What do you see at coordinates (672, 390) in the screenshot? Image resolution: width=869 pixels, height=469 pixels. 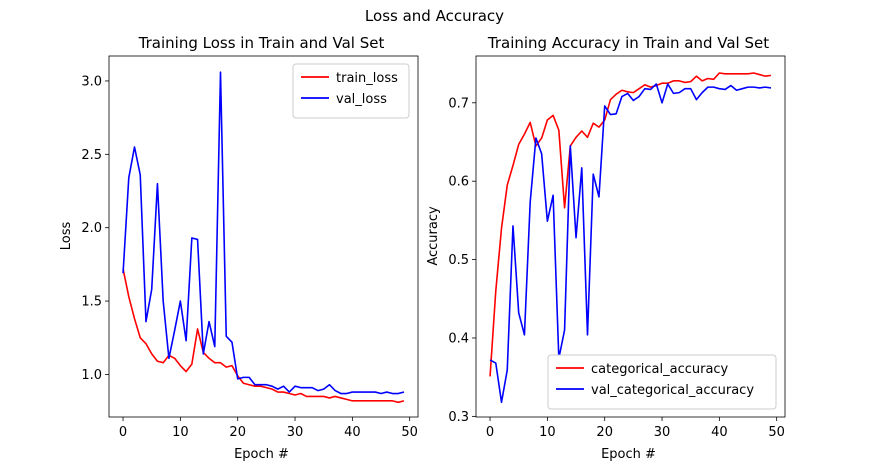 I see `accuracy-legend-label: val_categorical_accuracy` at bounding box center [672, 390].